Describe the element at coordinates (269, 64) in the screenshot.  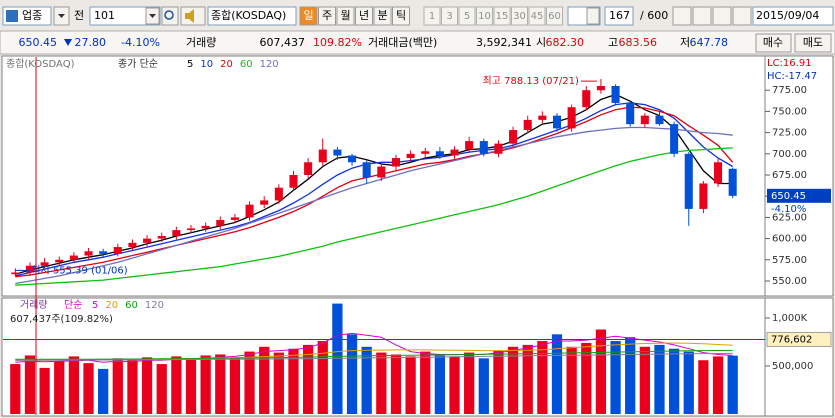
I see `legend-entry: 120` at that location.